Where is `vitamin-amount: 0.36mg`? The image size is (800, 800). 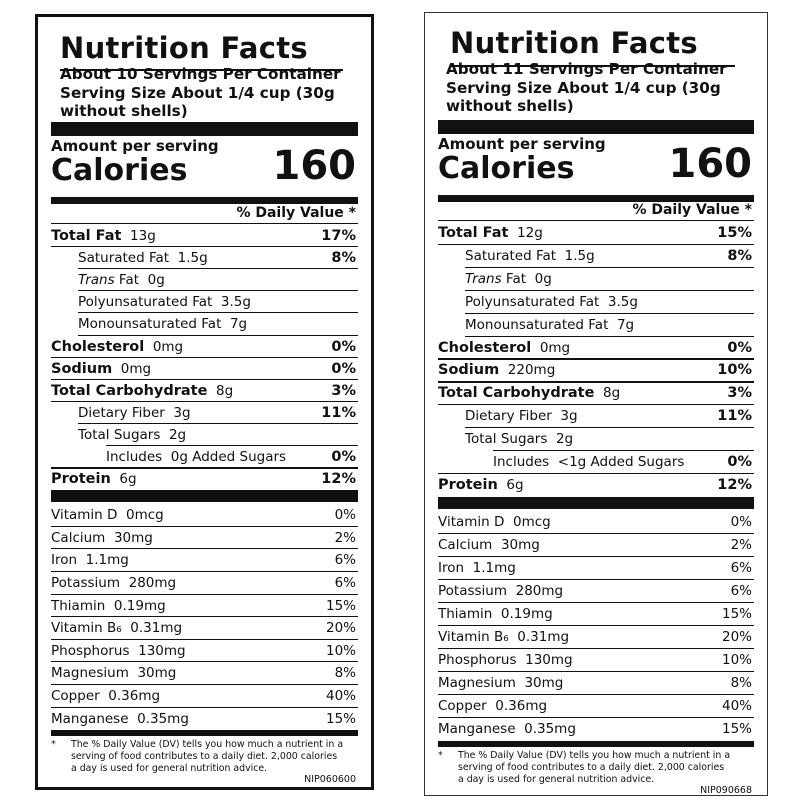 vitamin-amount: 0.36mg is located at coordinates (521, 705).